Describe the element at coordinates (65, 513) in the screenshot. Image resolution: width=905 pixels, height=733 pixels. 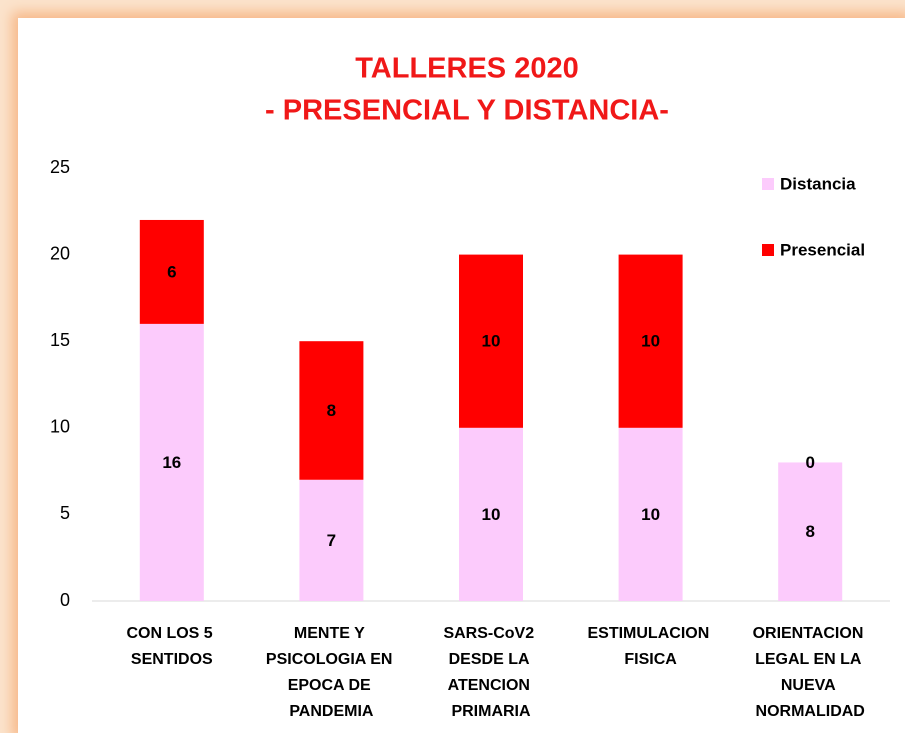
I see `y-tick-label: 5` at that location.